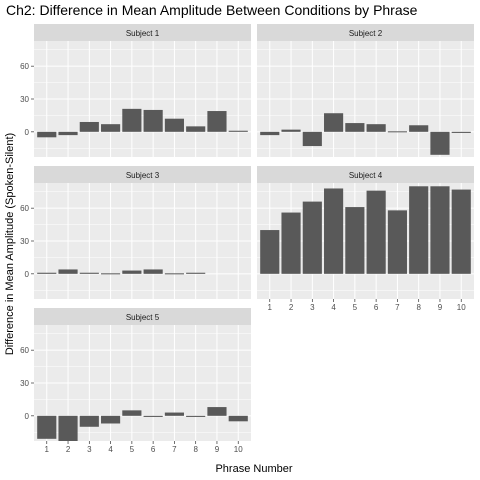 The height and width of the screenshot is (480, 480). What do you see at coordinates (365, 90) in the screenshot?
I see `facet-subject-2: Subject 2` at bounding box center [365, 90].